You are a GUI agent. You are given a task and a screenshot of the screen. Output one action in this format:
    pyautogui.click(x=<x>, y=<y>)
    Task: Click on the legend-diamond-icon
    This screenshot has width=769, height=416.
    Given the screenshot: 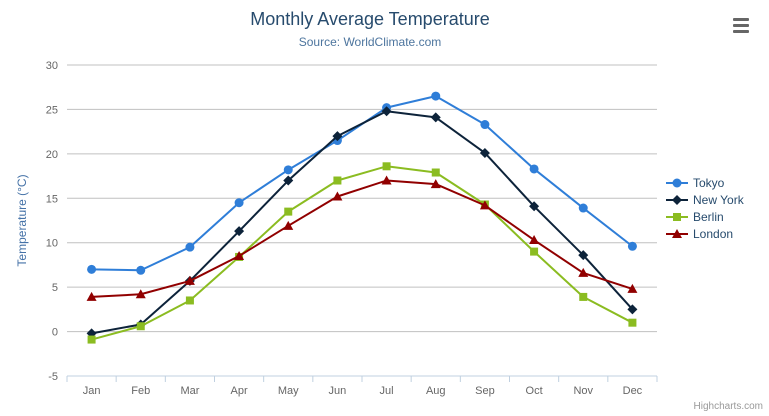 What is the action you would take?
    pyautogui.click(x=677, y=199)
    